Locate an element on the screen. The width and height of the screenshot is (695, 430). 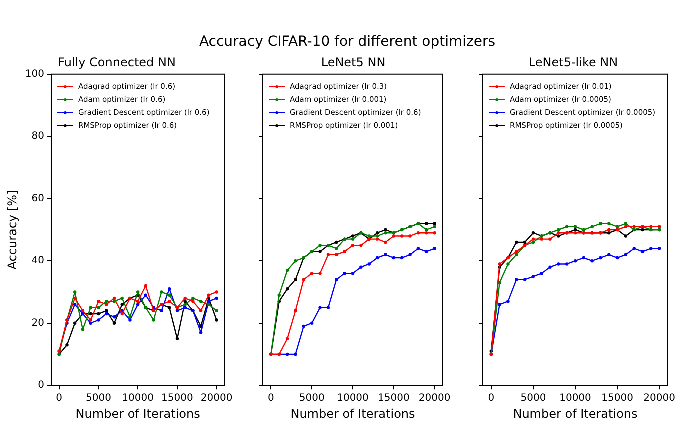
y-tick-label: 60 is located at coordinates (38, 198).